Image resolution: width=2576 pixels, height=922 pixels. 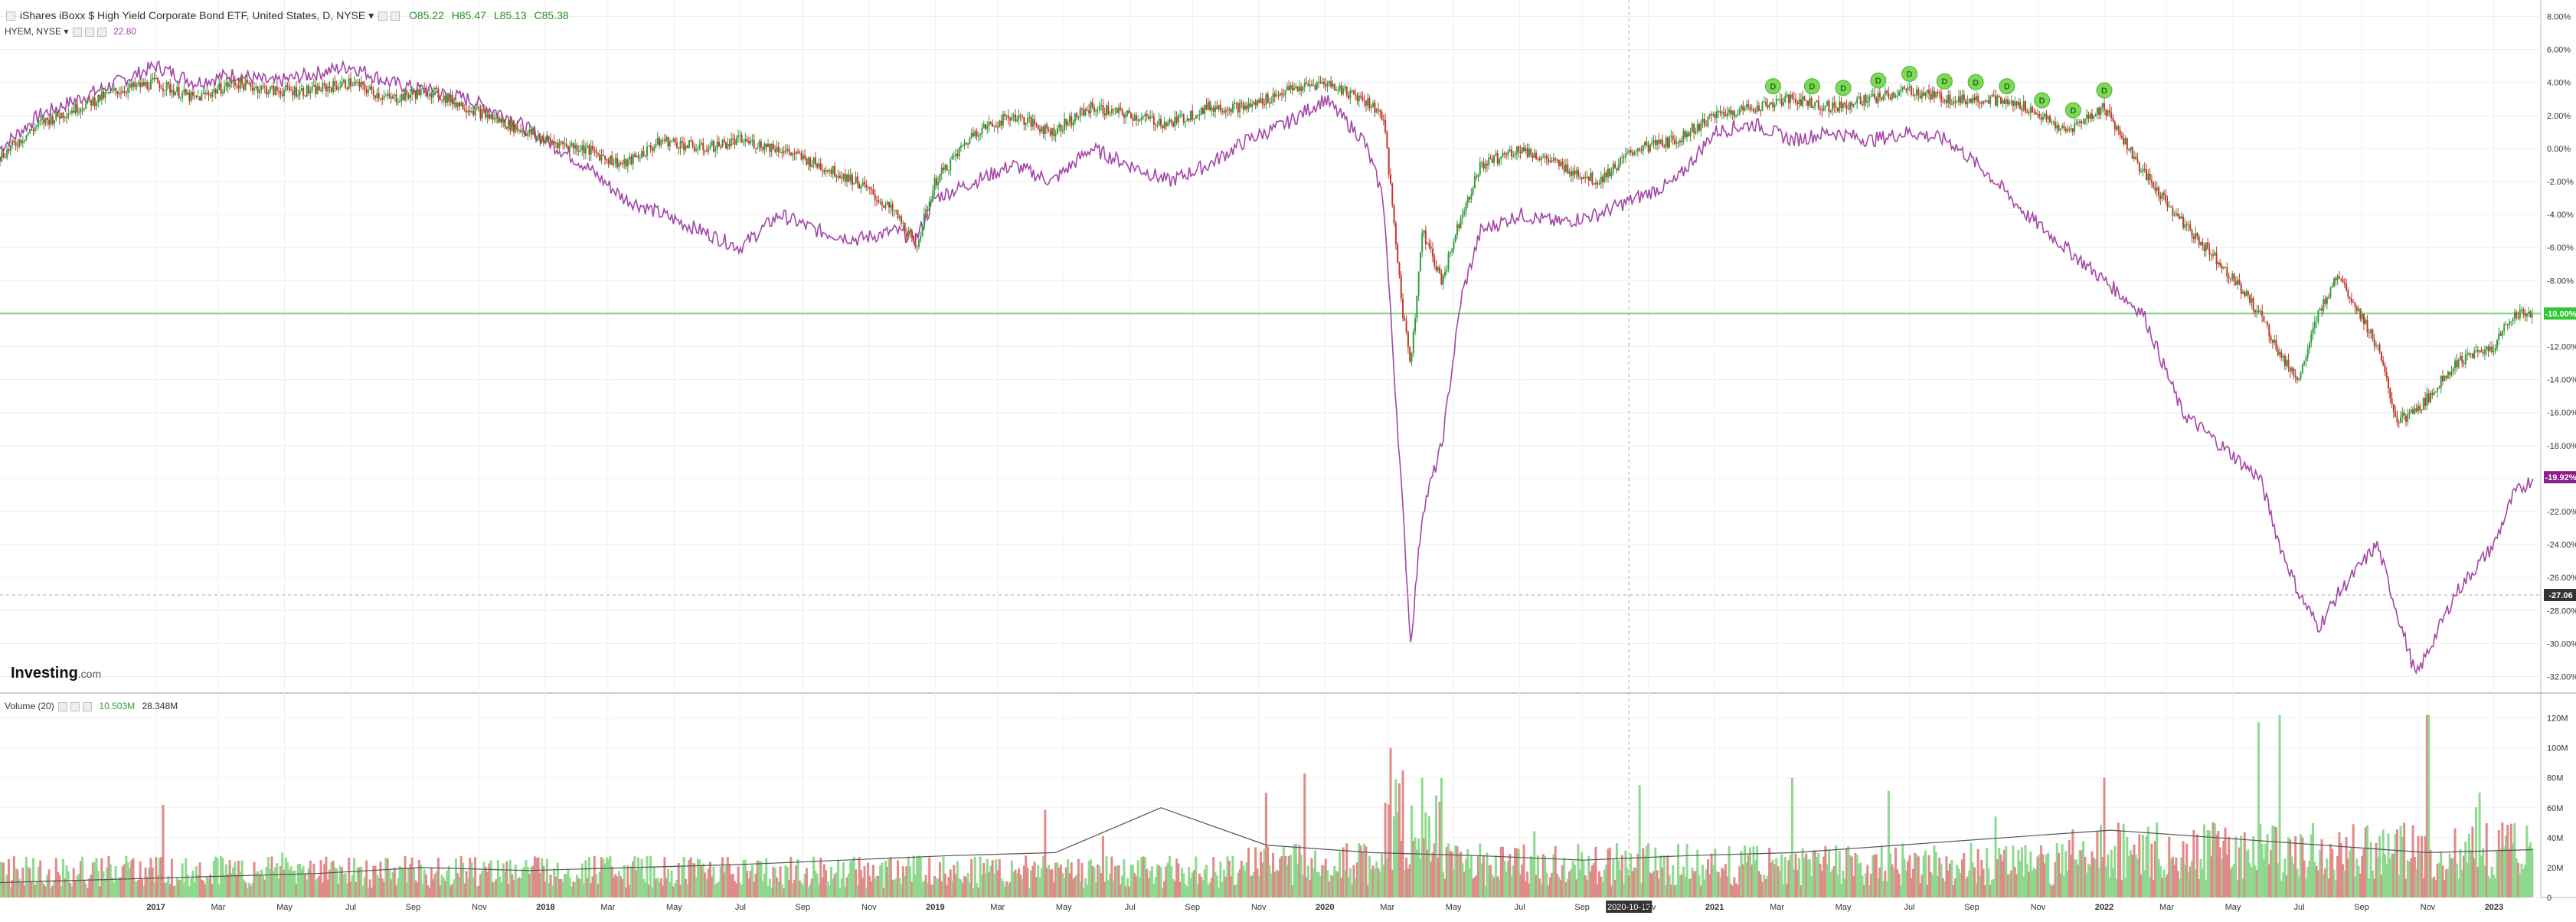 What do you see at coordinates (371, 15) in the screenshot?
I see `settings-chevron-icon: ▾` at bounding box center [371, 15].